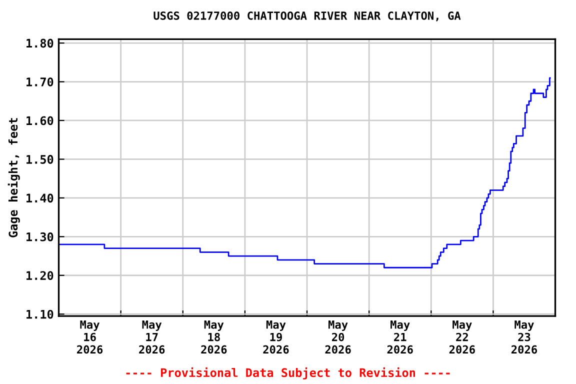 Image resolution: width=576 pixels, height=384 pixels. I want to click on y-tick-label: 1.30, so click(40, 237).